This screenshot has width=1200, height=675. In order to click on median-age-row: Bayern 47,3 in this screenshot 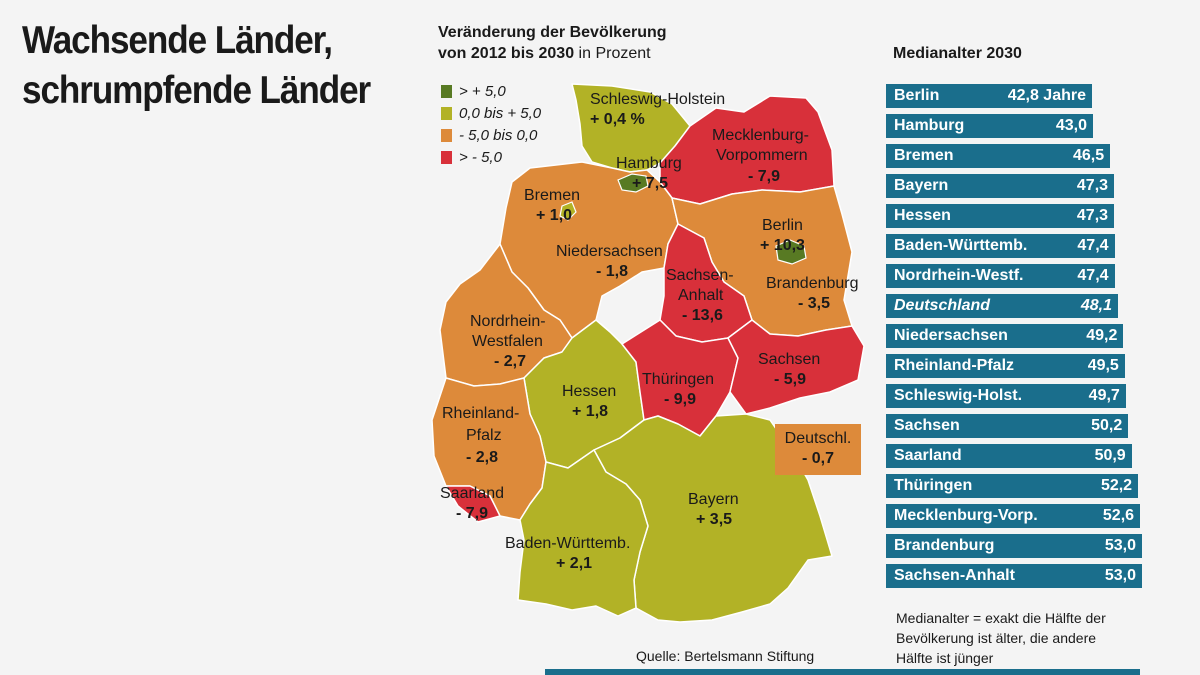, I will do `click(1000, 186)`.